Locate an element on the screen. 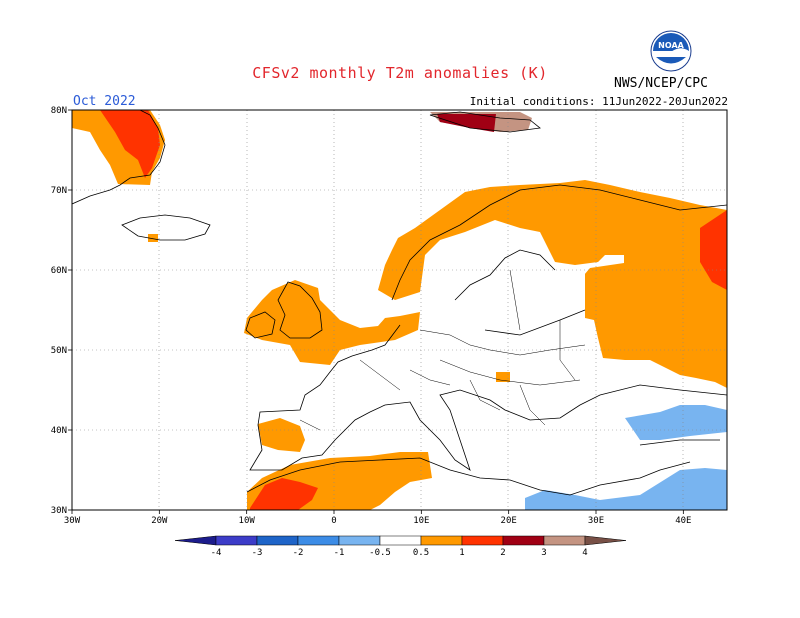 Image resolution: width=800 pixels, height=618 pixels. lon-tick-label: 40E is located at coordinates (683, 521).